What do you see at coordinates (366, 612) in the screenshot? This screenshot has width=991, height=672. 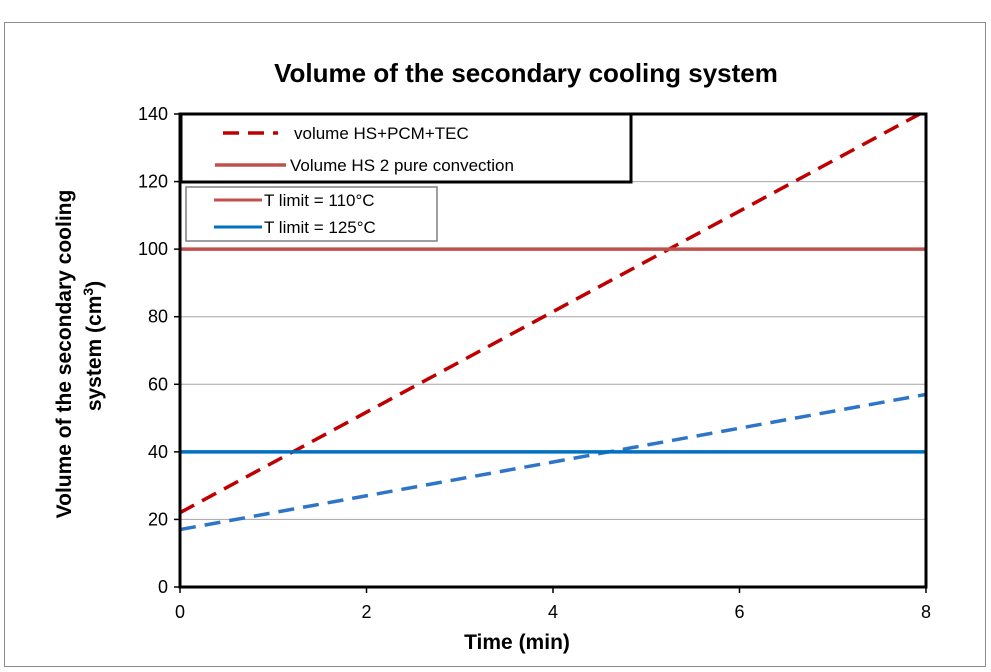 I see `x-tick-label: 2` at bounding box center [366, 612].